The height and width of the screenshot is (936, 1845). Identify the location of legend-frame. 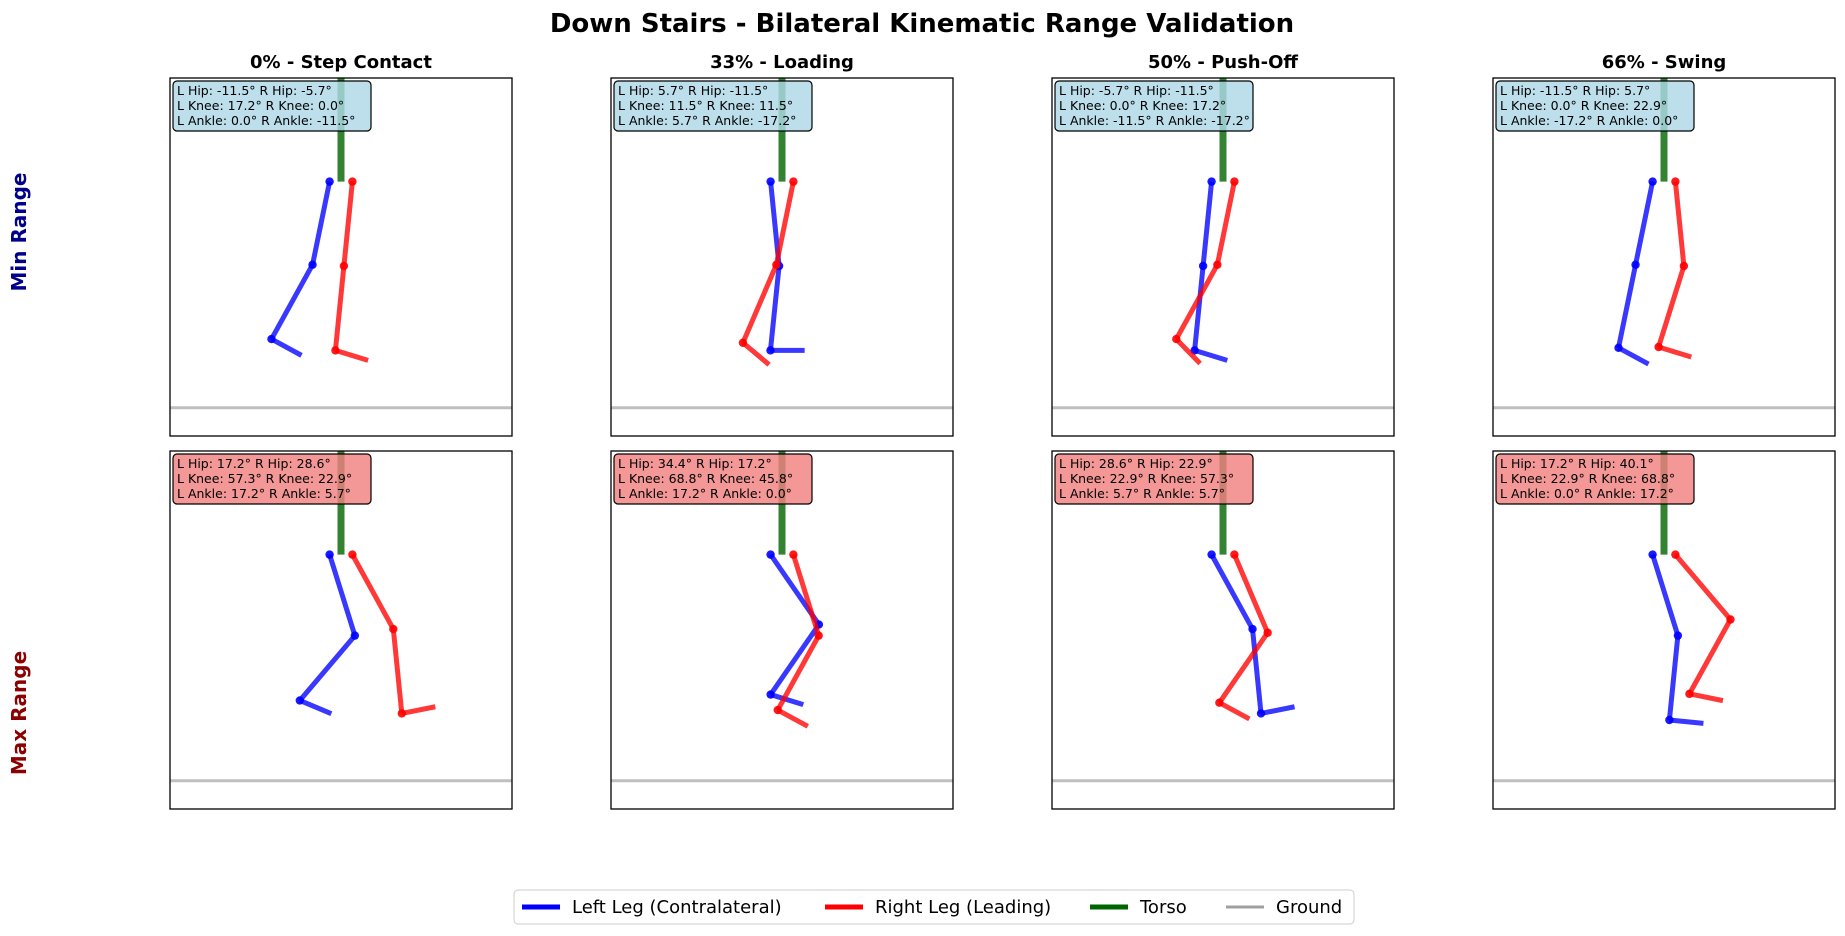
(934, 907).